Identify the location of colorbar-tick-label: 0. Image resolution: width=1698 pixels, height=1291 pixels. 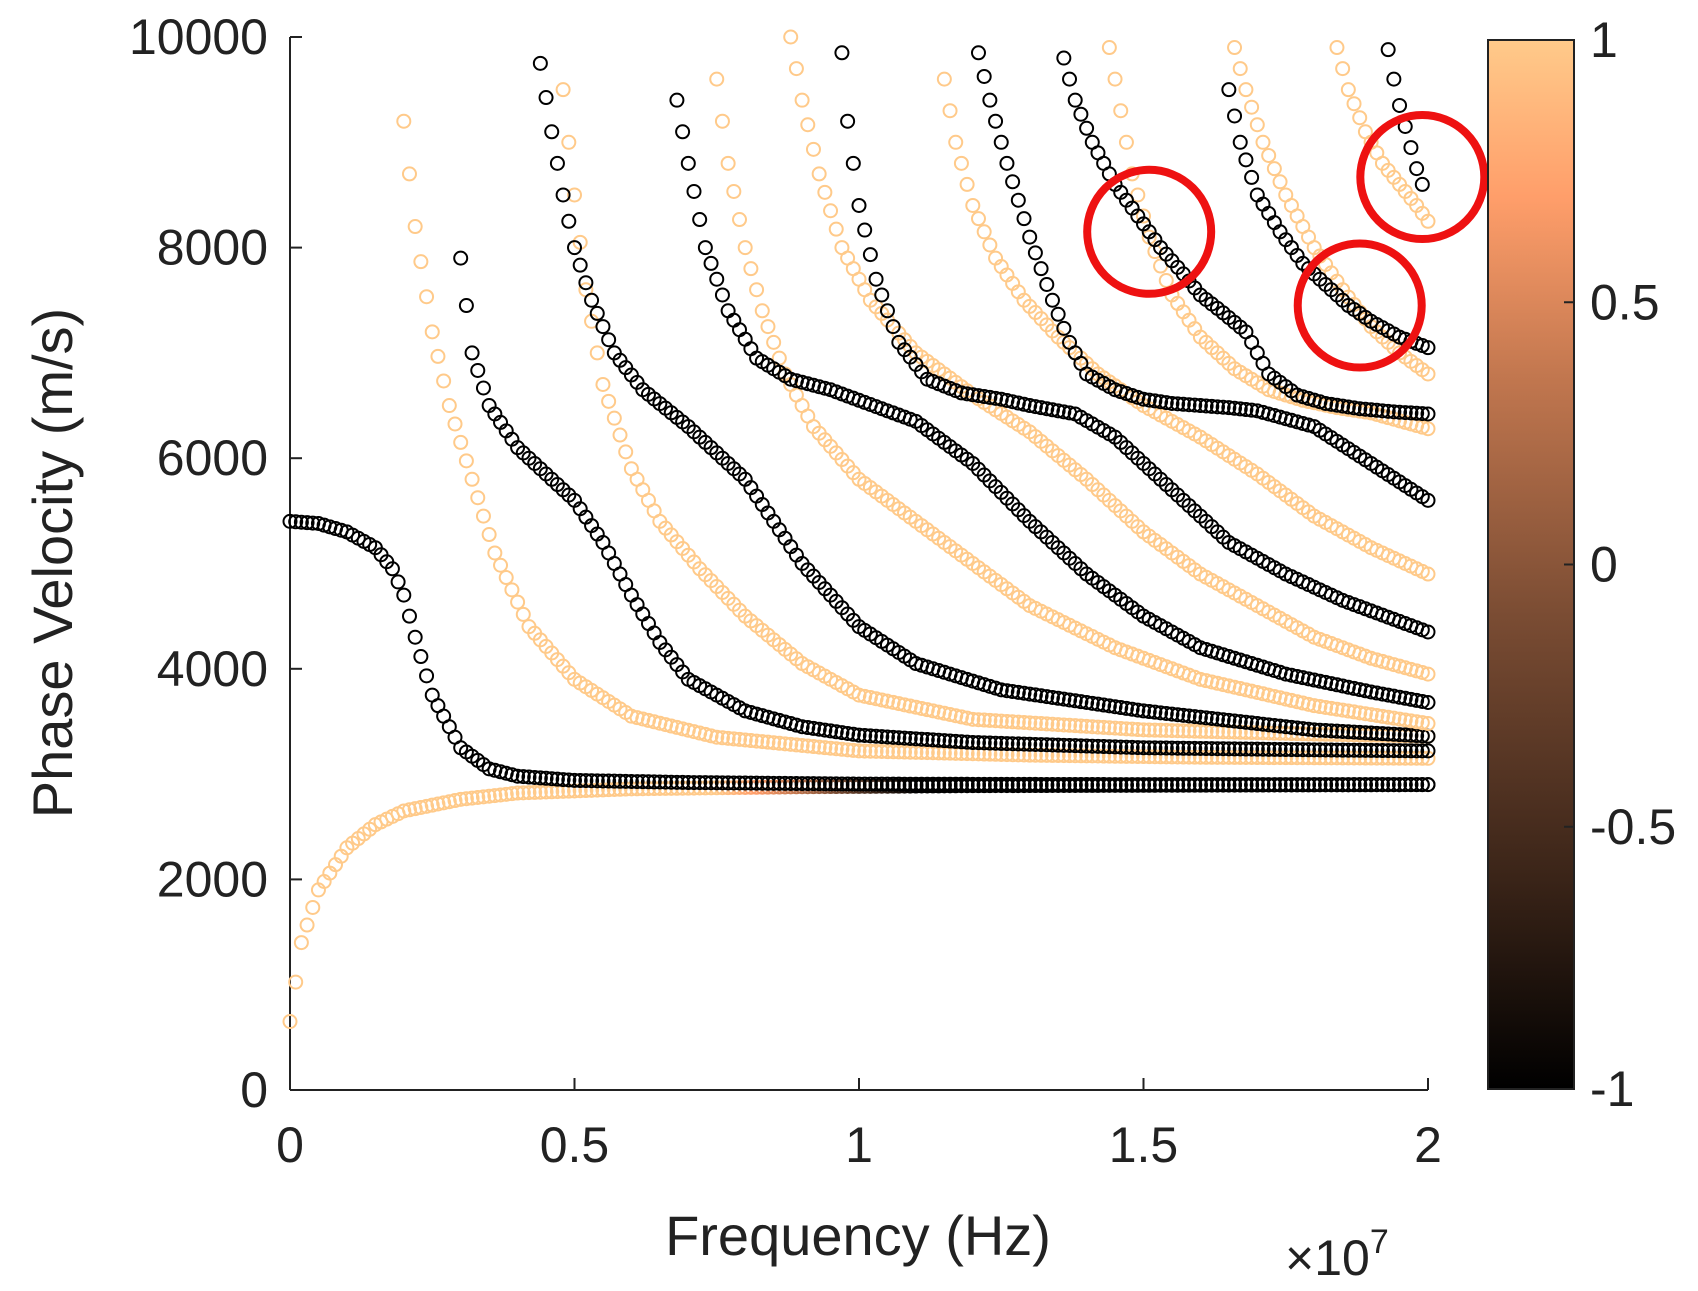
(1604, 565).